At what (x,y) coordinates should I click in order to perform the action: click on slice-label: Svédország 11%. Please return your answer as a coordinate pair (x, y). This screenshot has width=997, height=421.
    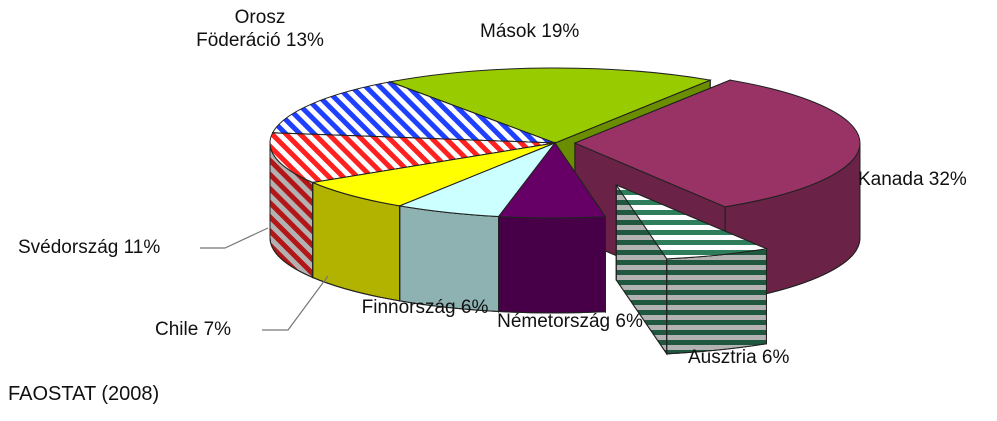
    Looking at the image, I should click on (110, 247).